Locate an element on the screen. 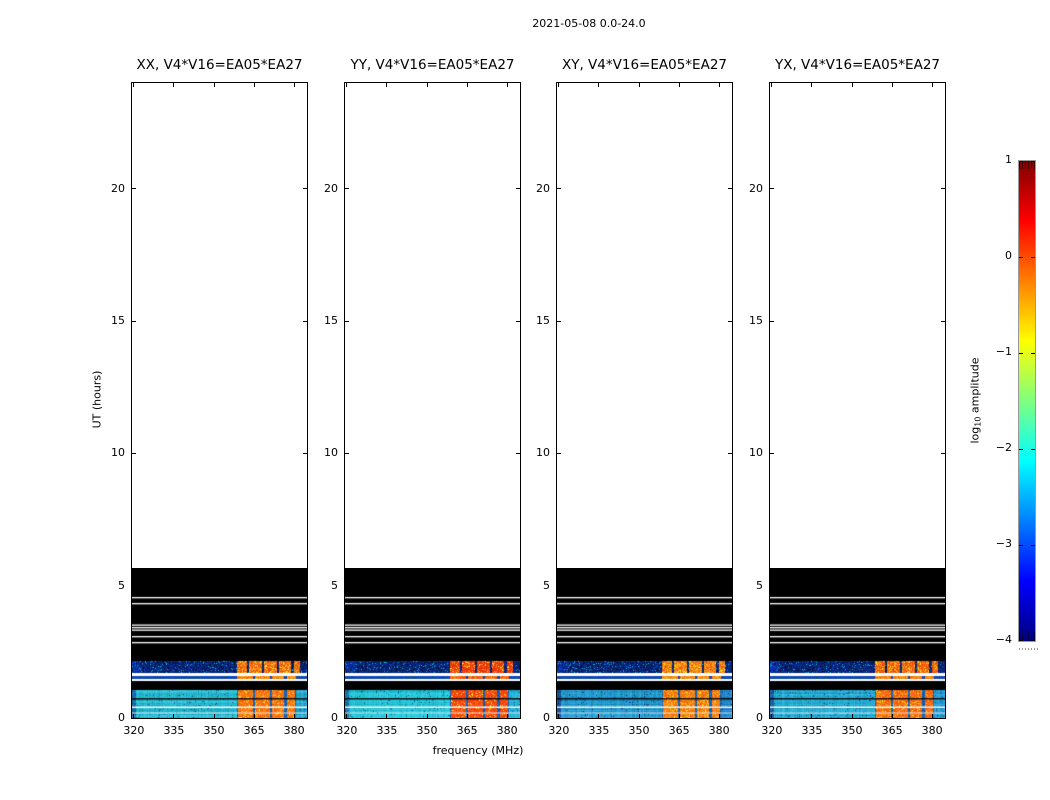 The height and width of the screenshot is (800, 1050). spectrogram-canvas-yx is located at coordinates (857, 643).